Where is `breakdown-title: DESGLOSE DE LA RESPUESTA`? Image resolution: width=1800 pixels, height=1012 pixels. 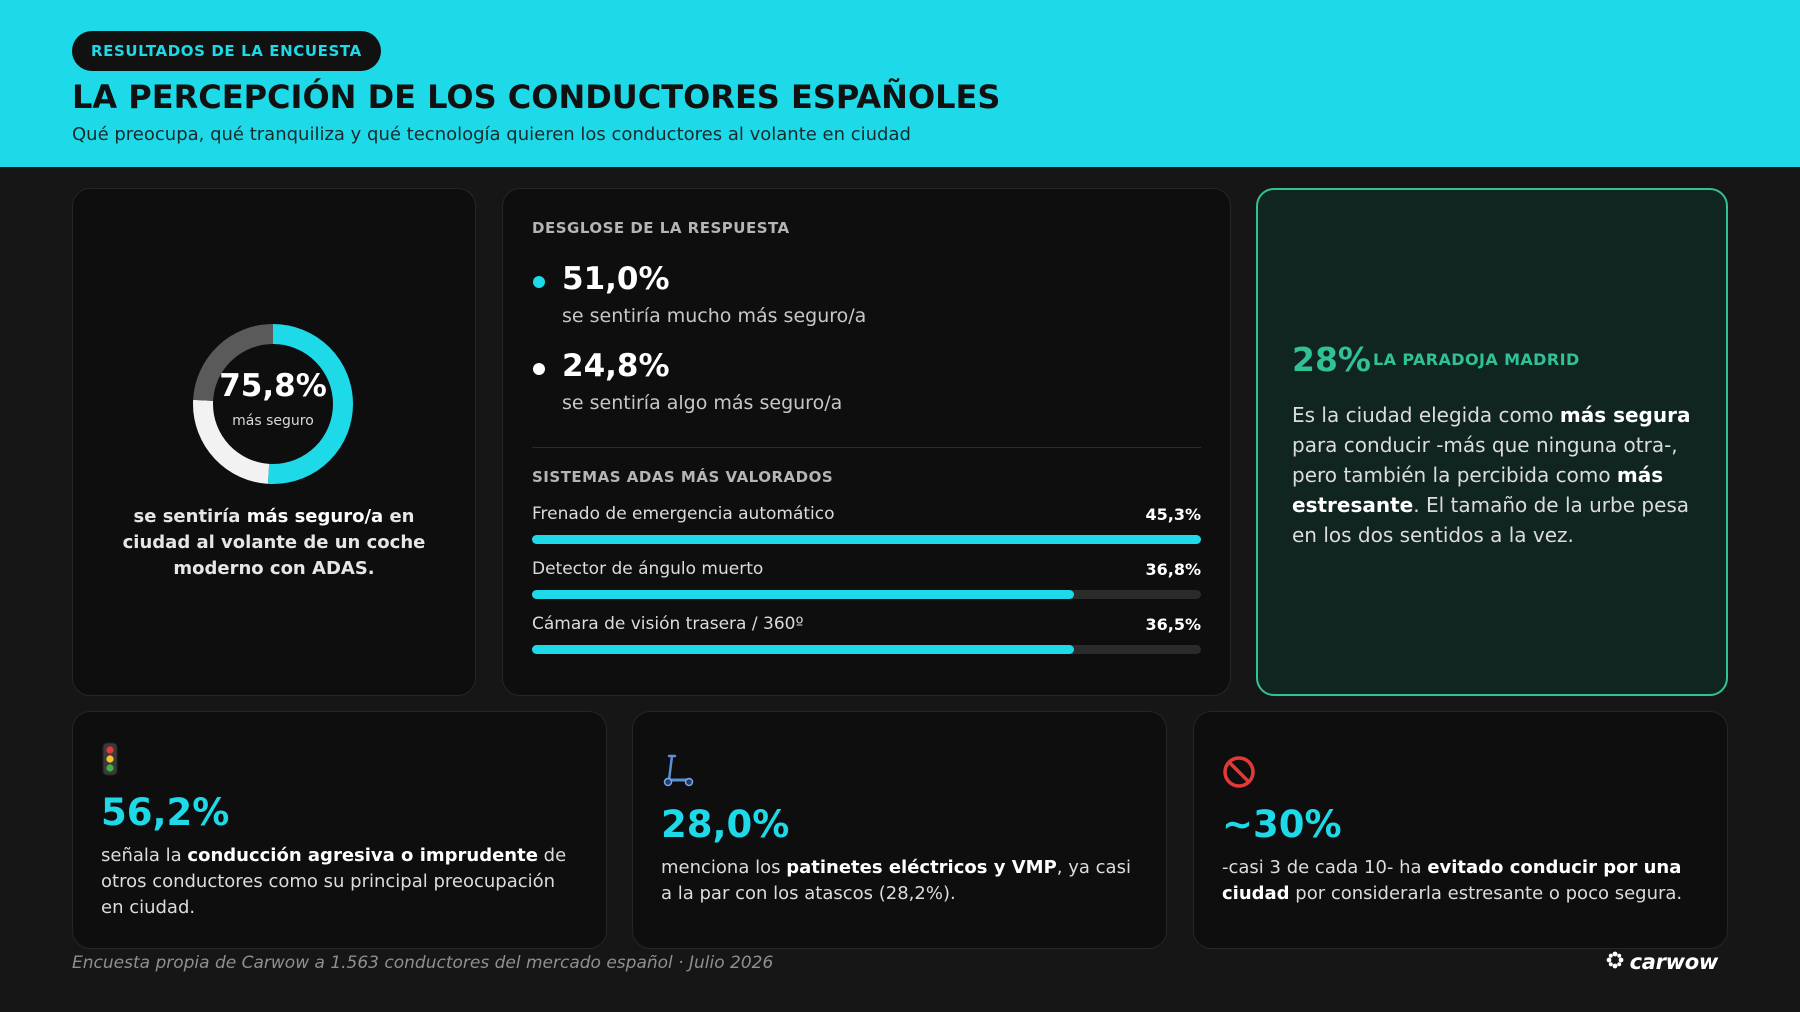
breakdown-title: DESGLOSE DE LA RESPUESTA is located at coordinates (661, 228).